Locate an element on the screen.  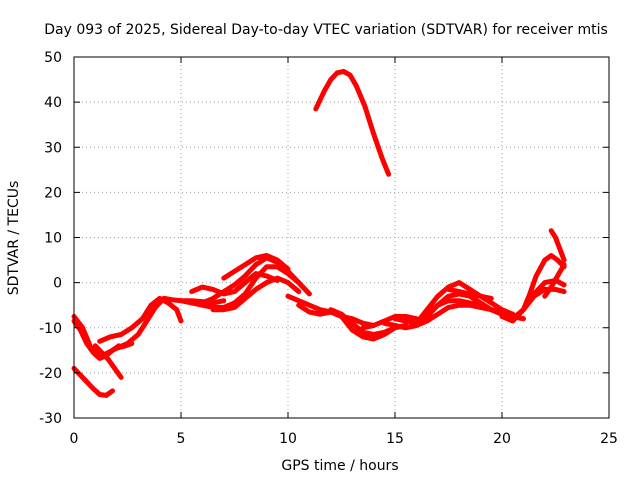
x-tick-label: 0 is located at coordinates (74, 439).